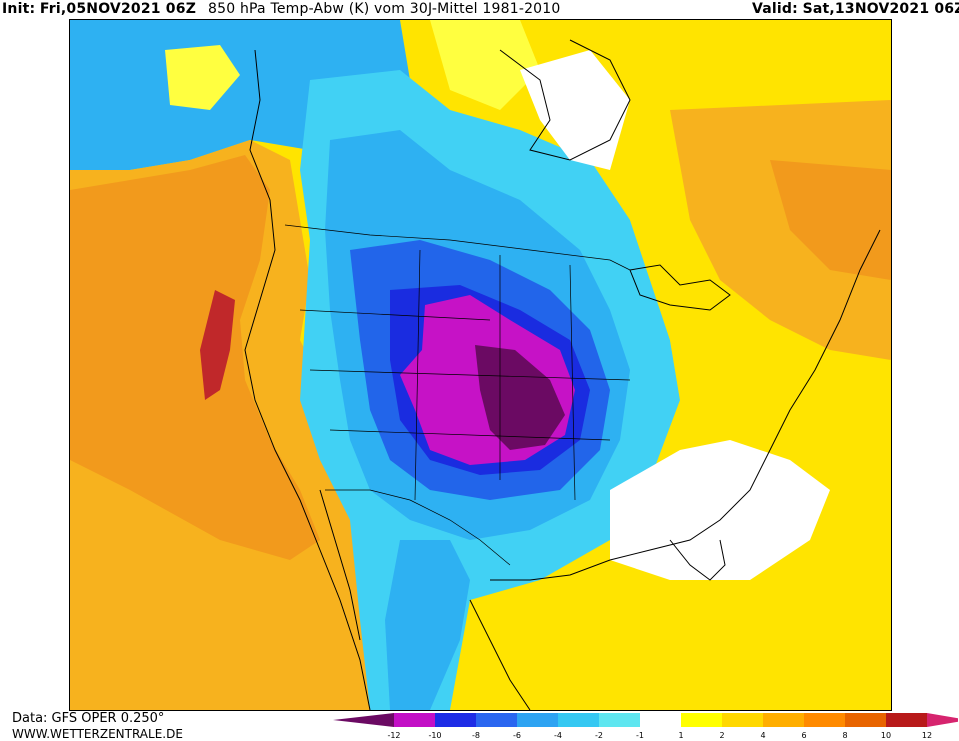 This screenshot has width=959, height=741. I want to click on legend-tick-label: -2, so click(599, 735).